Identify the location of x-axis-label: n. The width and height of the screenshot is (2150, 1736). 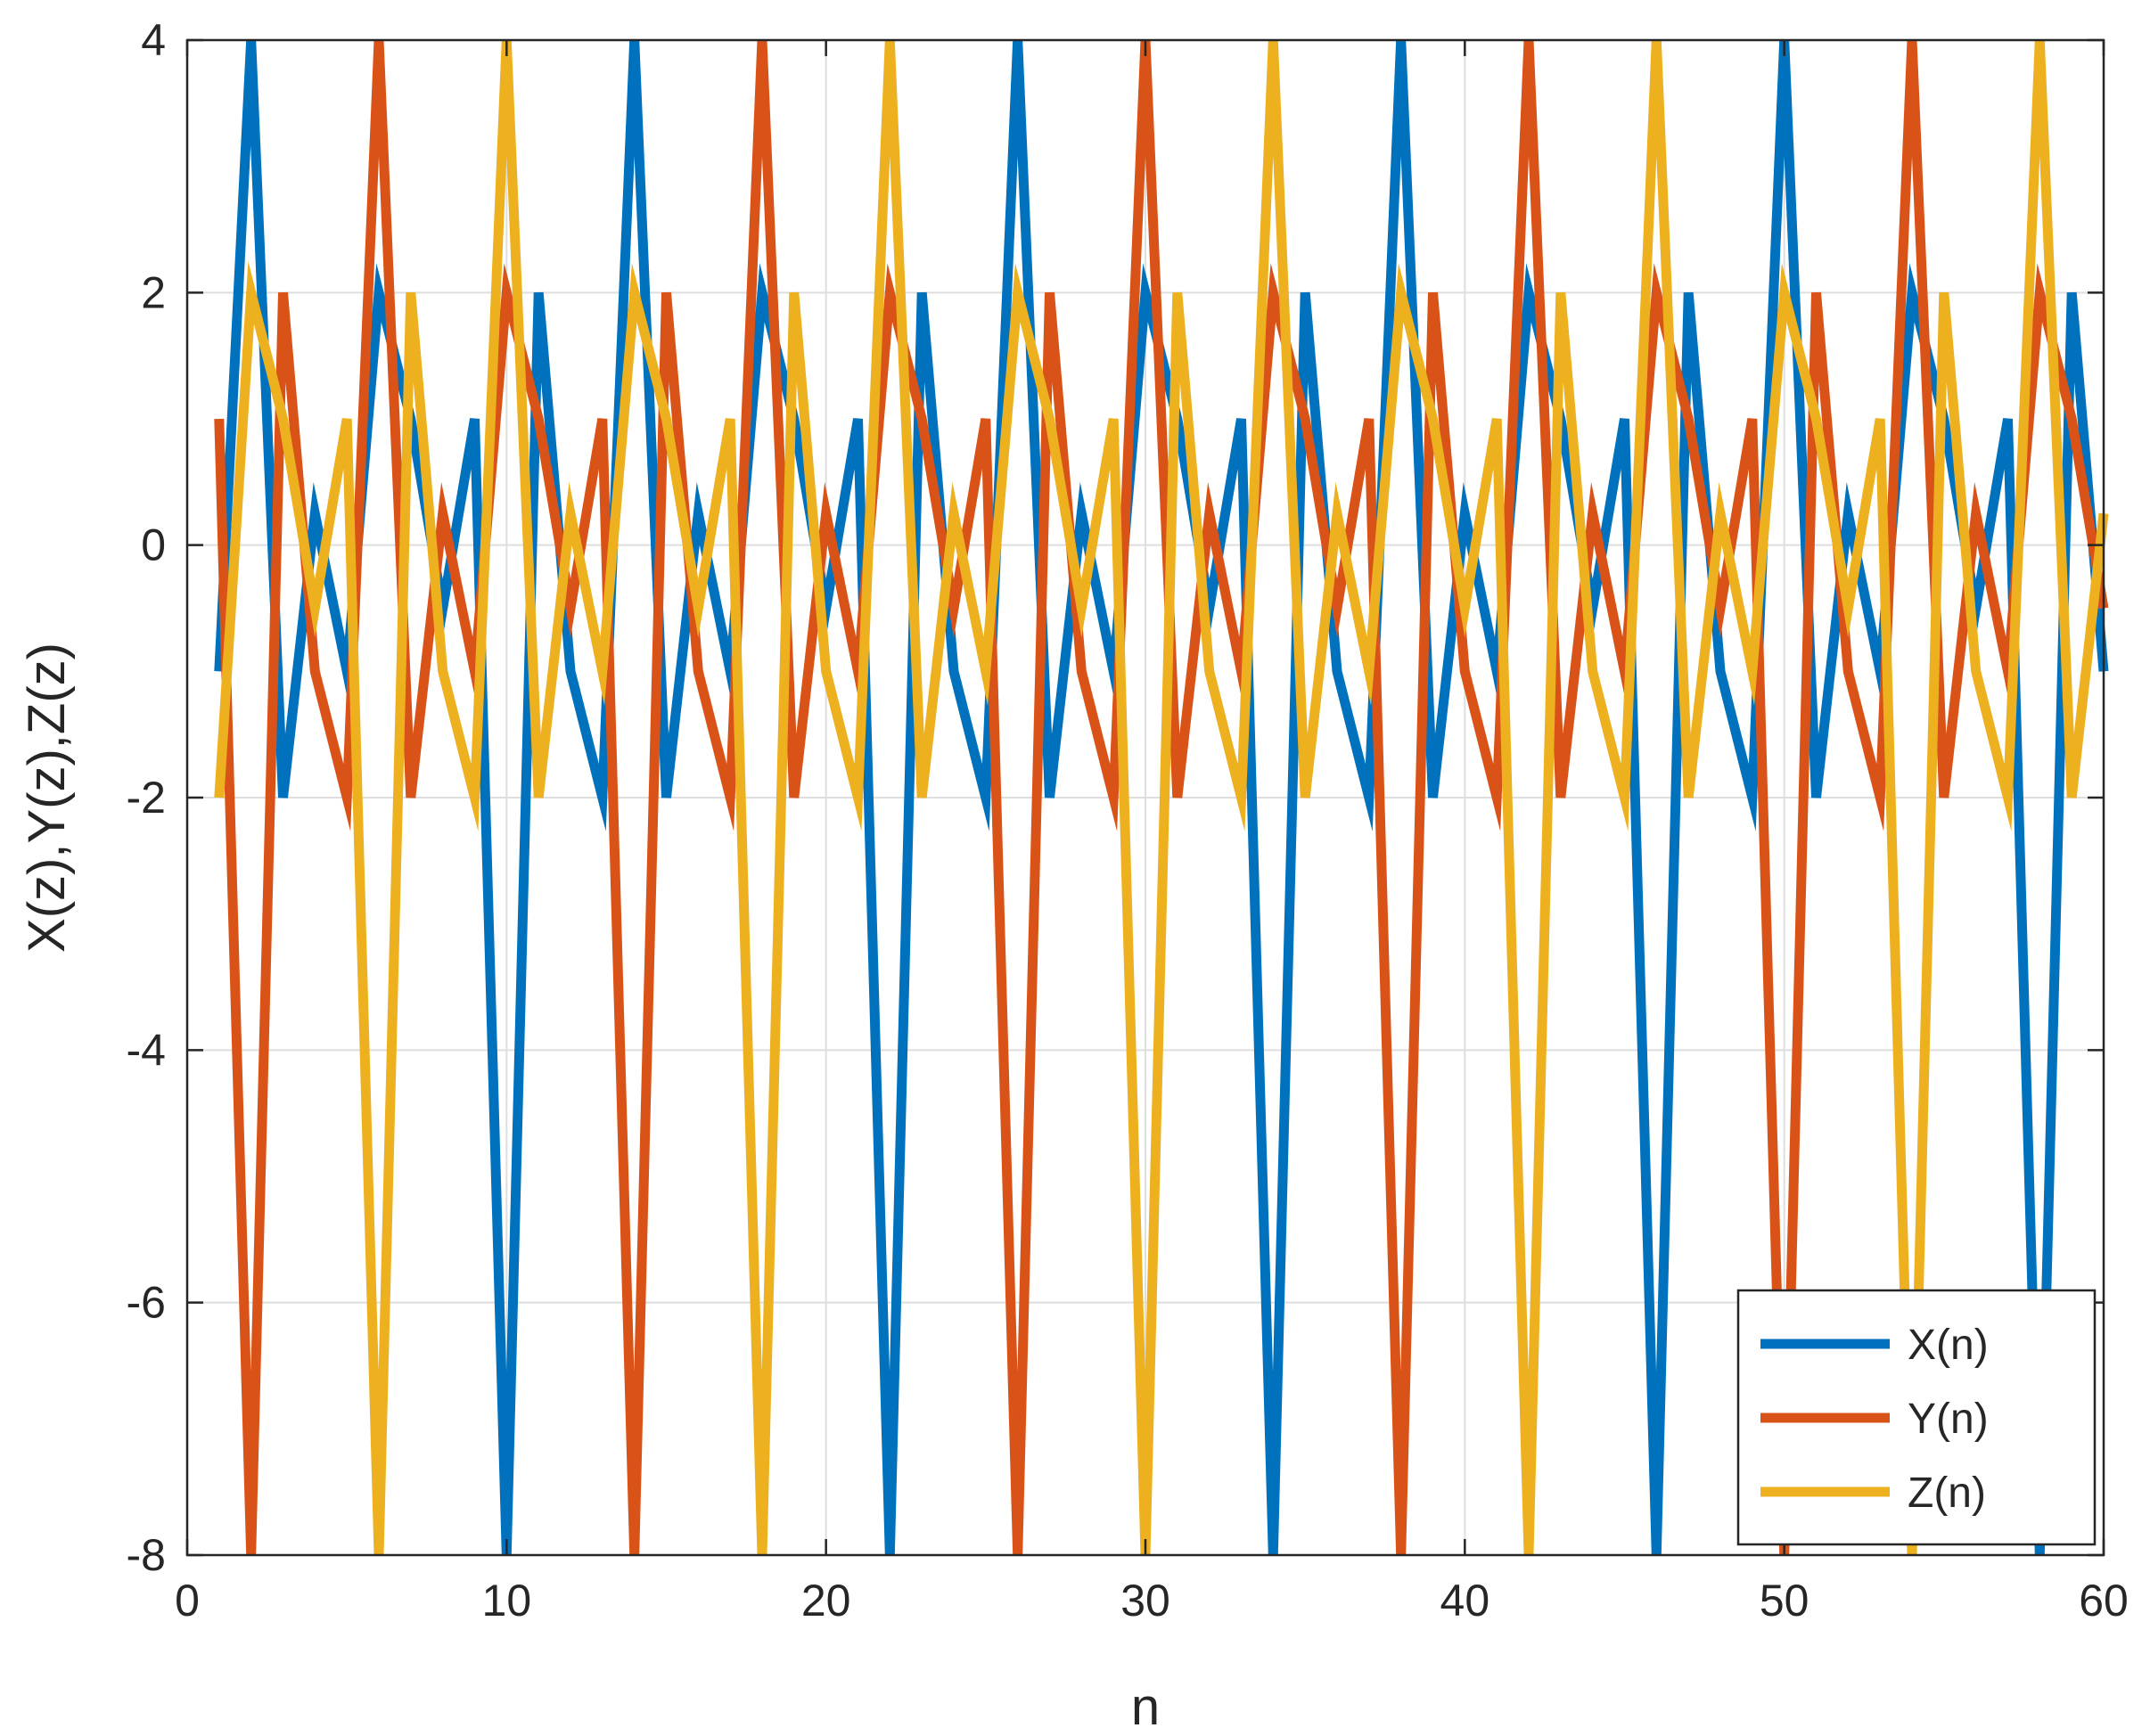
(1145, 1707).